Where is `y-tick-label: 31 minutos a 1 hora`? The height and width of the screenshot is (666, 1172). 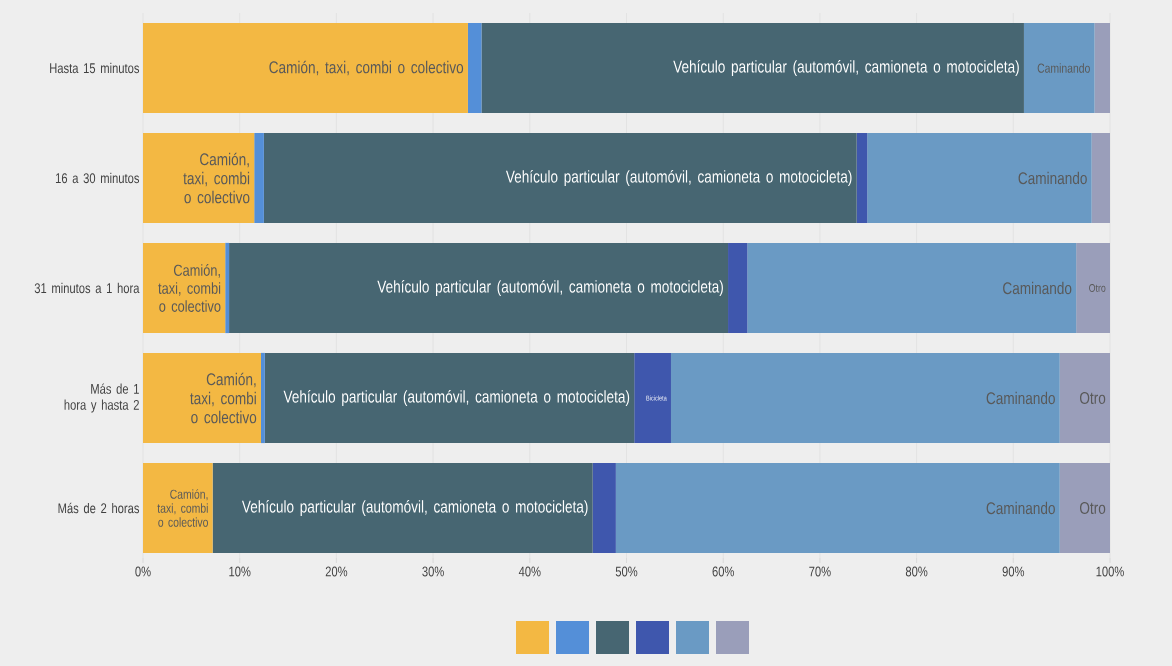 y-tick-label: 31 minutos a 1 hora is located at coordinates (87, 288).